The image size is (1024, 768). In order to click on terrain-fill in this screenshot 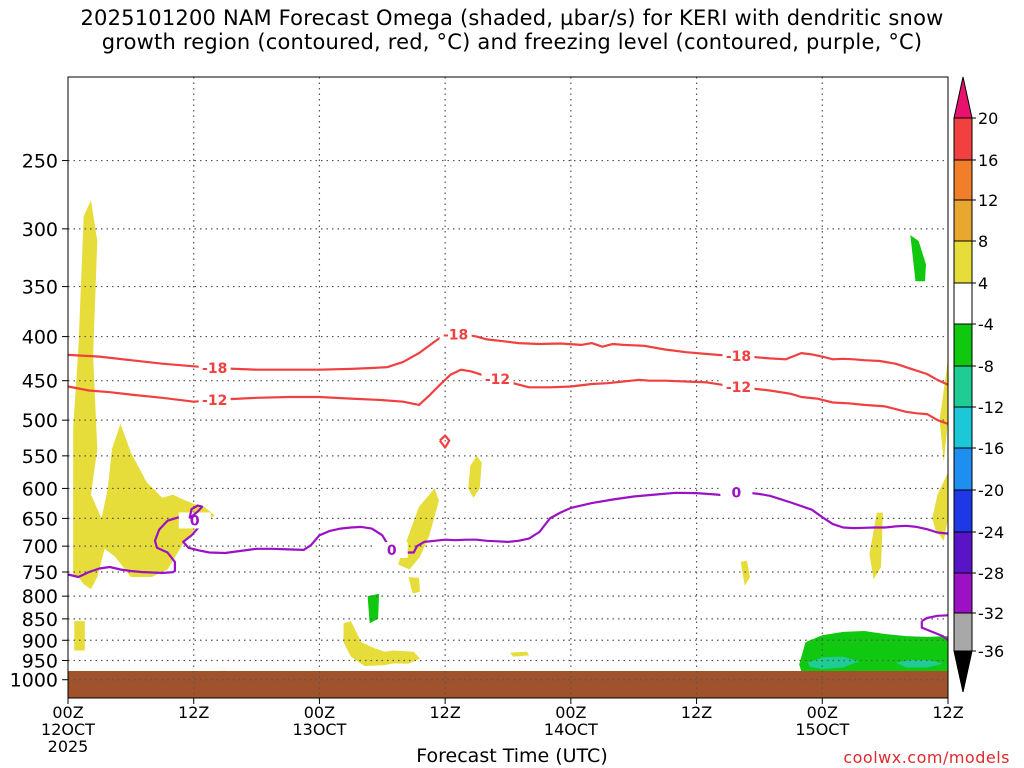, I will do `click(508, 684)`.